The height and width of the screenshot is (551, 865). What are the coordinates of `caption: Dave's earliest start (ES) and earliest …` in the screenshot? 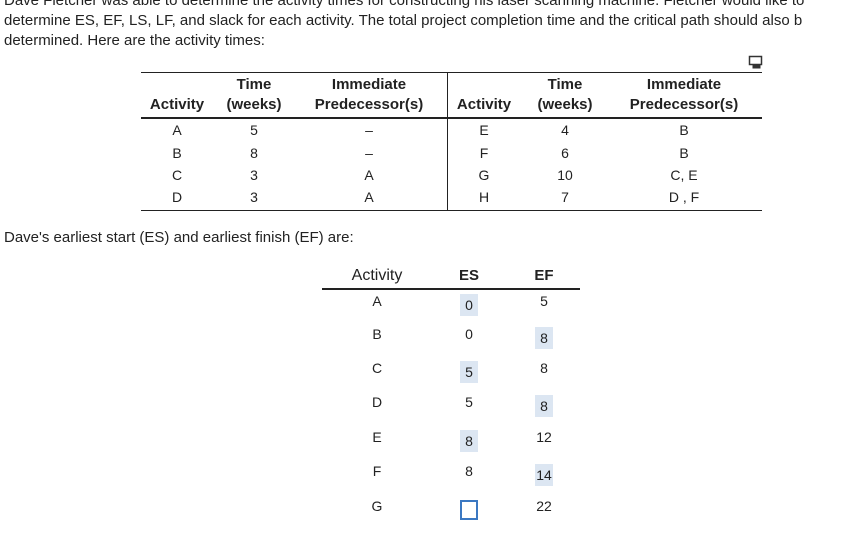 It's located at (179, 237).